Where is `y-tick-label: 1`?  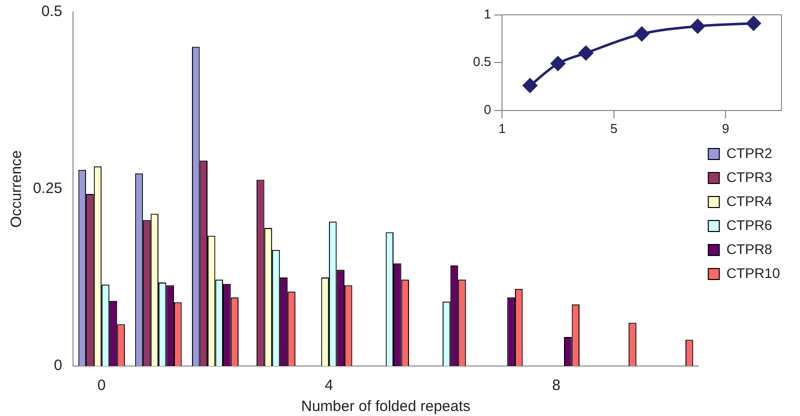 y-tick-label: 1 is located at coordinates (488, 14).